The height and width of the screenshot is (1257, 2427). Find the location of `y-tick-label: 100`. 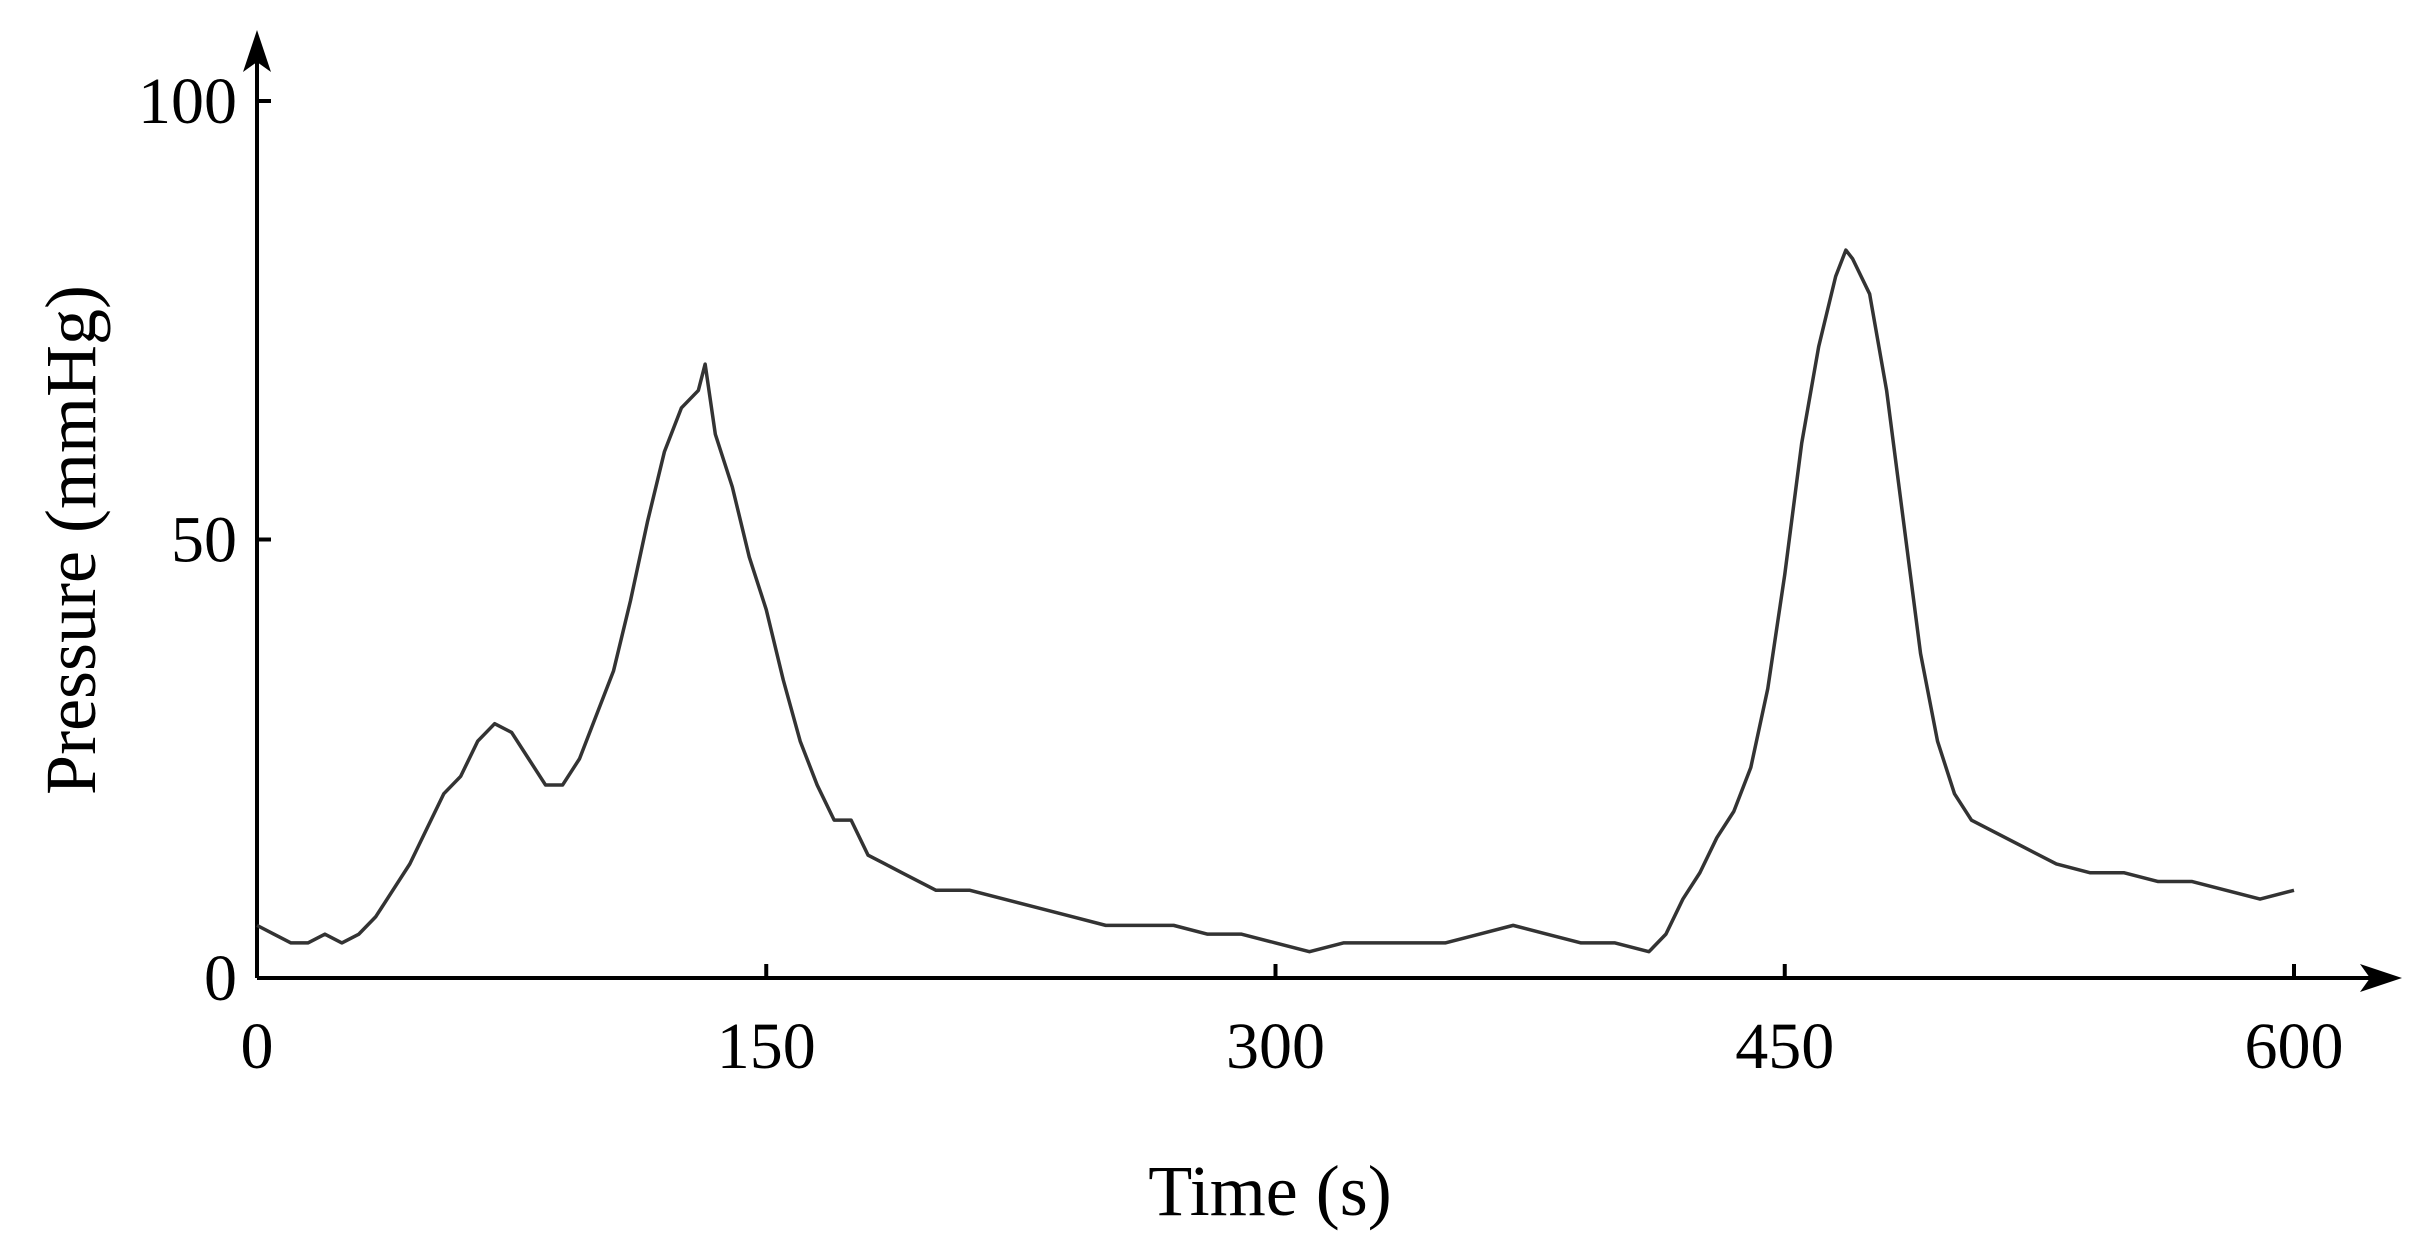

y-tick-label: 100 is located at coordinates (187, 101).